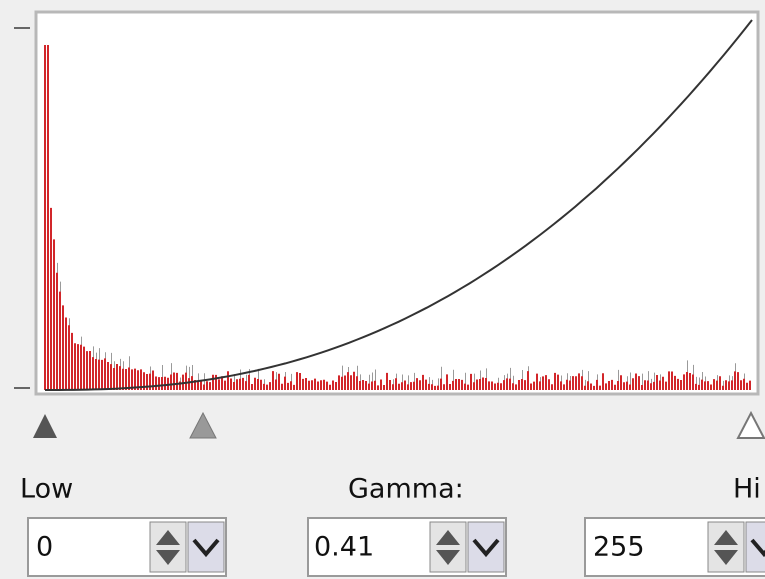  Describe the element at coordinates (45, 426) in the screenshot. I see `low-slider` at that location.